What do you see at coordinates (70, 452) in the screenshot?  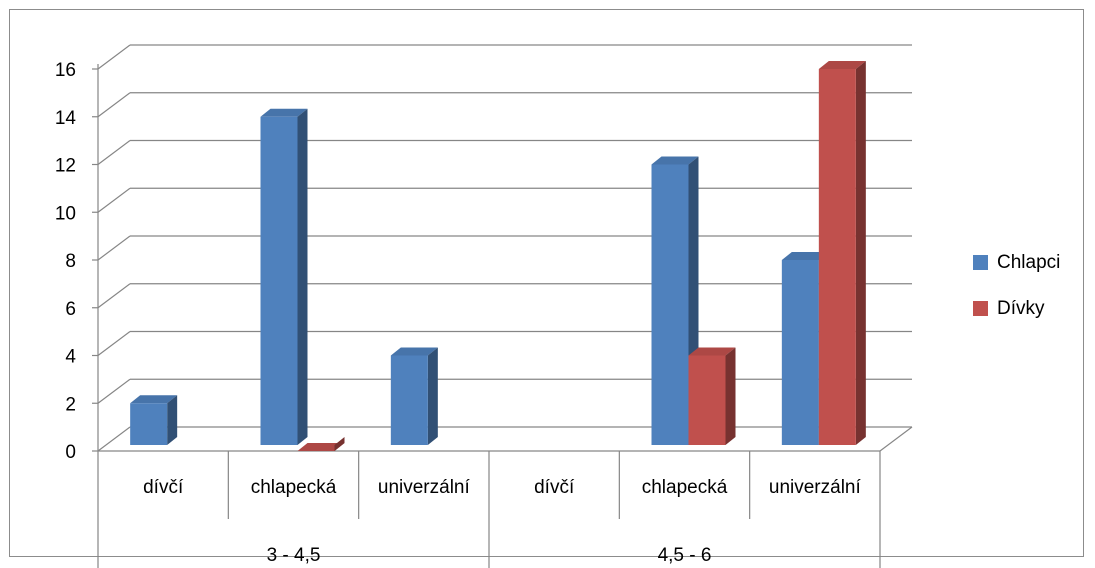 I see `y-tick-label: 0` at bounding box center [70, 452].